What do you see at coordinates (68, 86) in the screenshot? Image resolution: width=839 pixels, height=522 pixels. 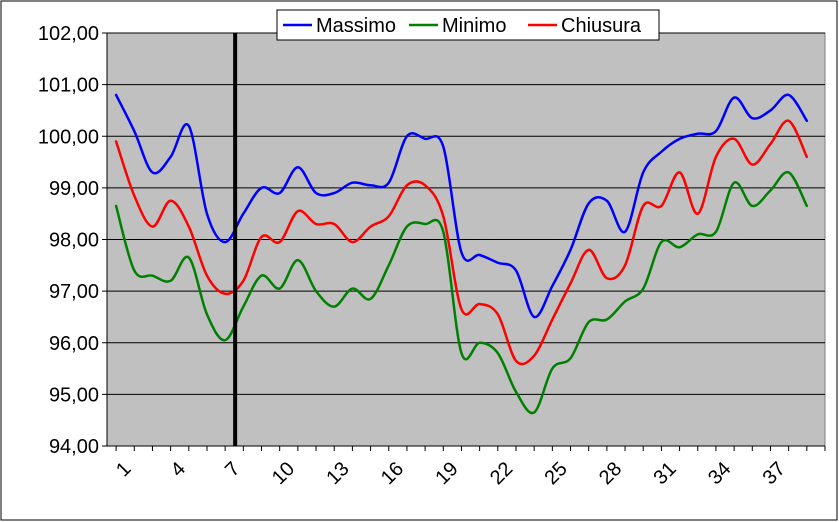 I see `y-tick-label: 101,00` at bounding box center [68, 86].